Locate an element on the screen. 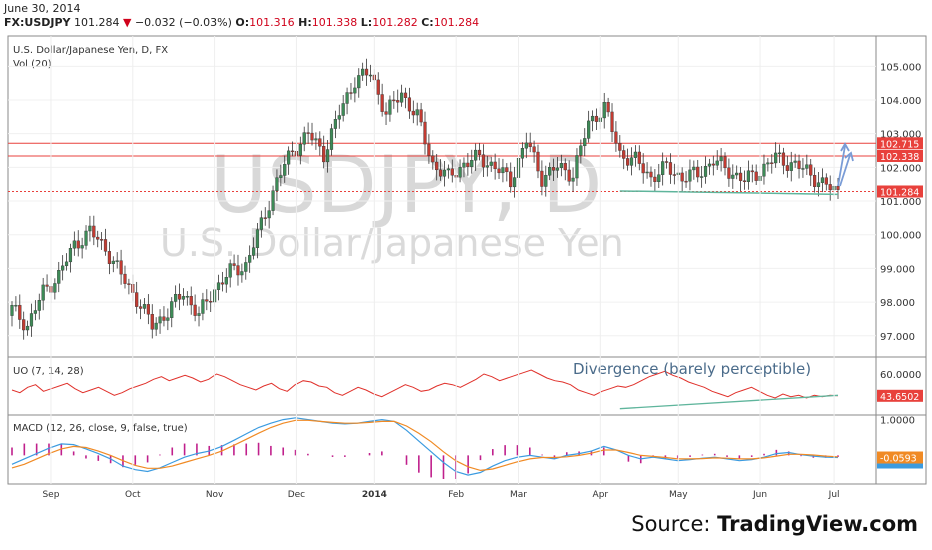 The image size is (932, 550). change: −0.032 (−0.03%) is located at coordinates (183, 22).